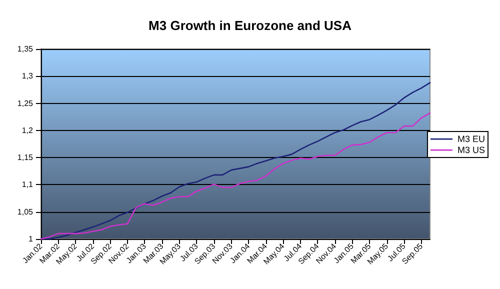 The height and width of the screenshot is (289, 500). Describe the element at coordinates (250, 25) in the screenshot. I see `chart-title: M3 Growth in Eurozone and USA` at that location.